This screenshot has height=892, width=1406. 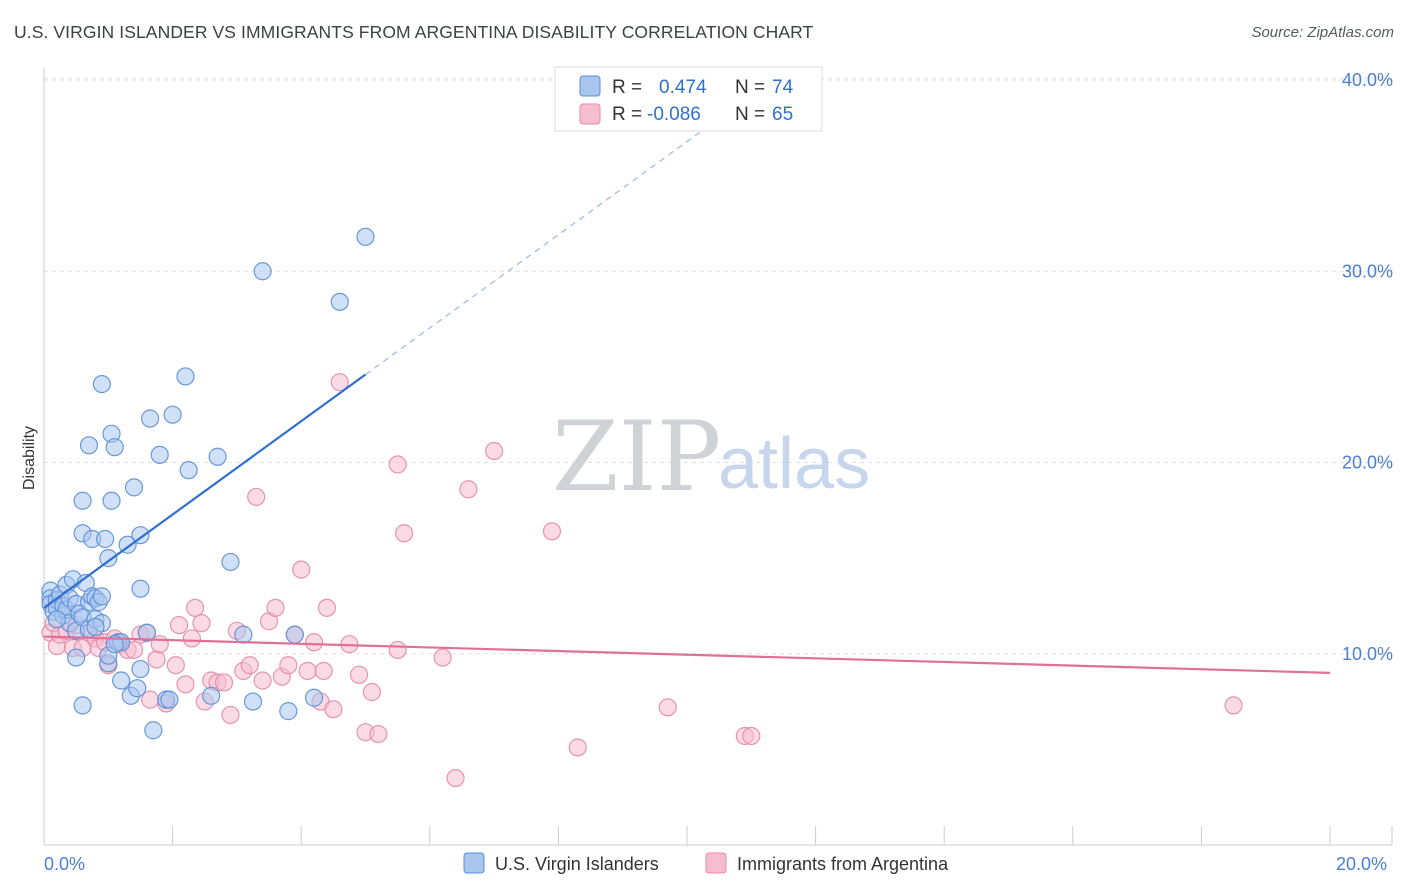 I want to click on legend-r-value-2: -0.086, so click(x=674, y=114).